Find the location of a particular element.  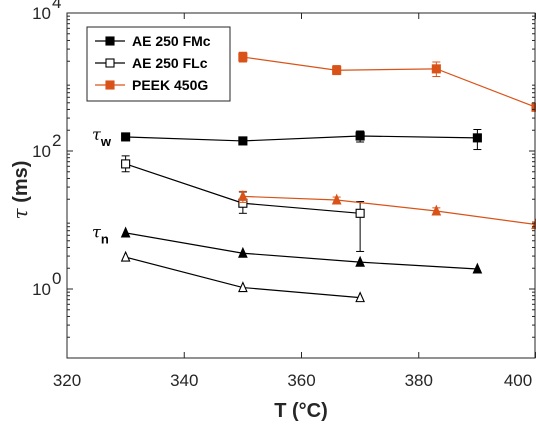

legend-label: PEEK 450G is located at coordinates (170, 85).